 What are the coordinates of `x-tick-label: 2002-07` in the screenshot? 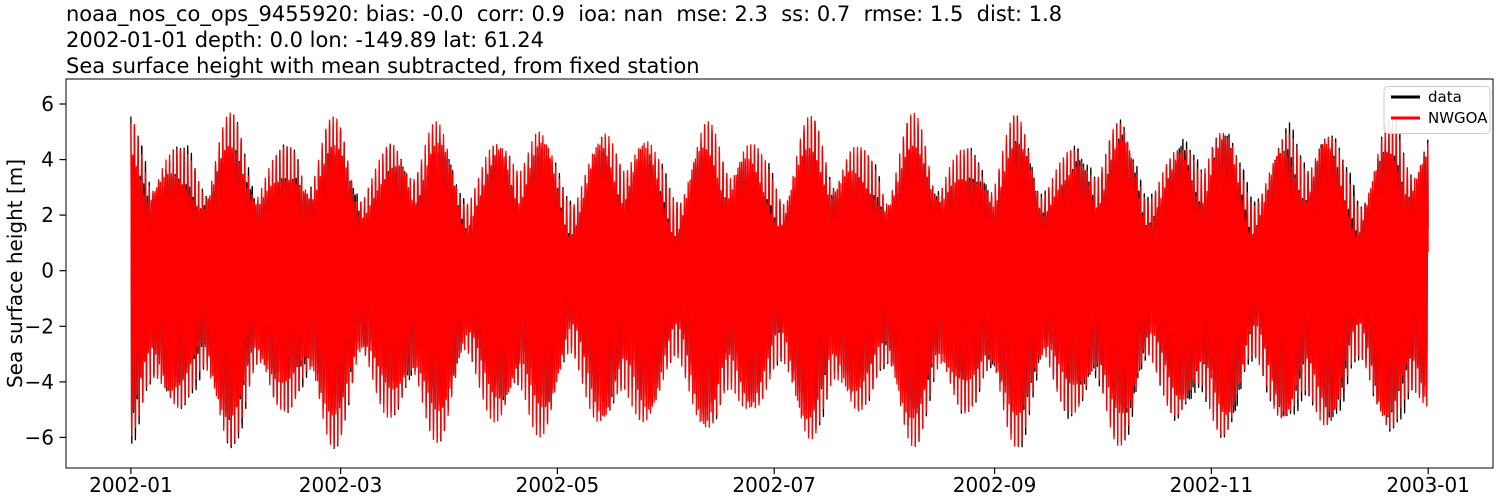 It's located at (774, 485).